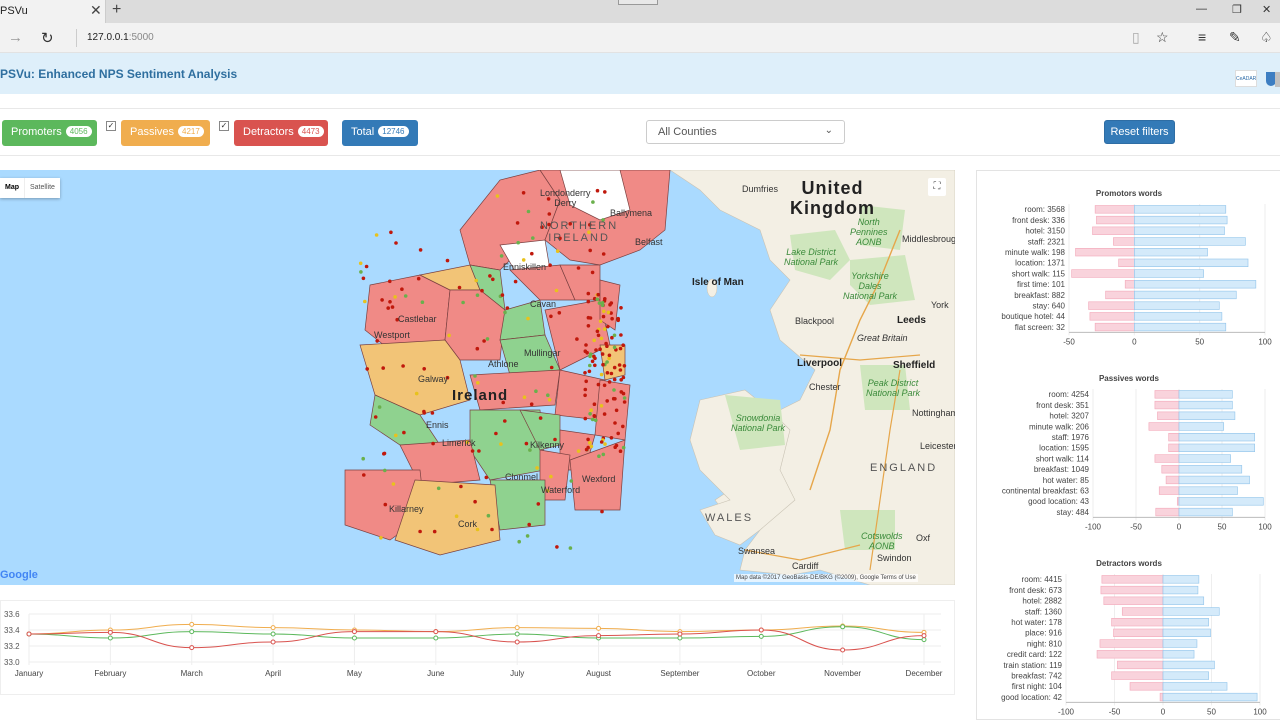 The height and width of the screenshot is (724, 1280). Describe the element at coordinates (640, 11) in the screenshot. I see `browser-tab-bar: PSVu ✕ + — ❐ ✕` at that location.